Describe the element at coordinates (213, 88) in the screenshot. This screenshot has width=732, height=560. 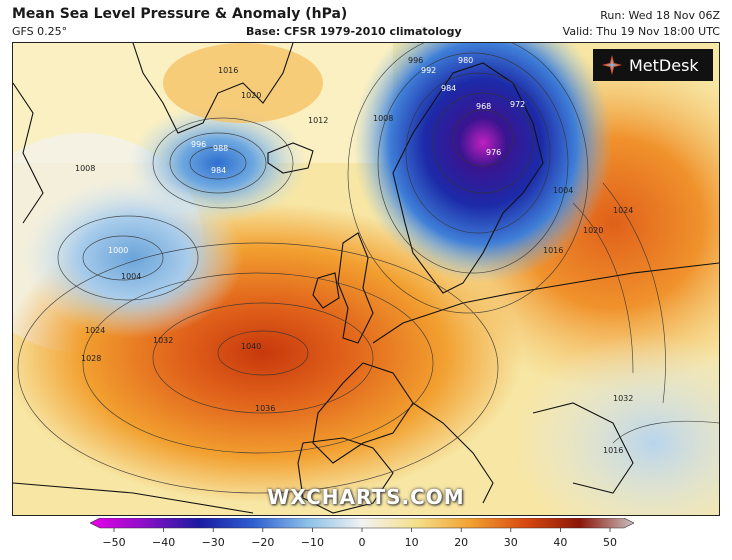
I see `greenland-coast` at that location.